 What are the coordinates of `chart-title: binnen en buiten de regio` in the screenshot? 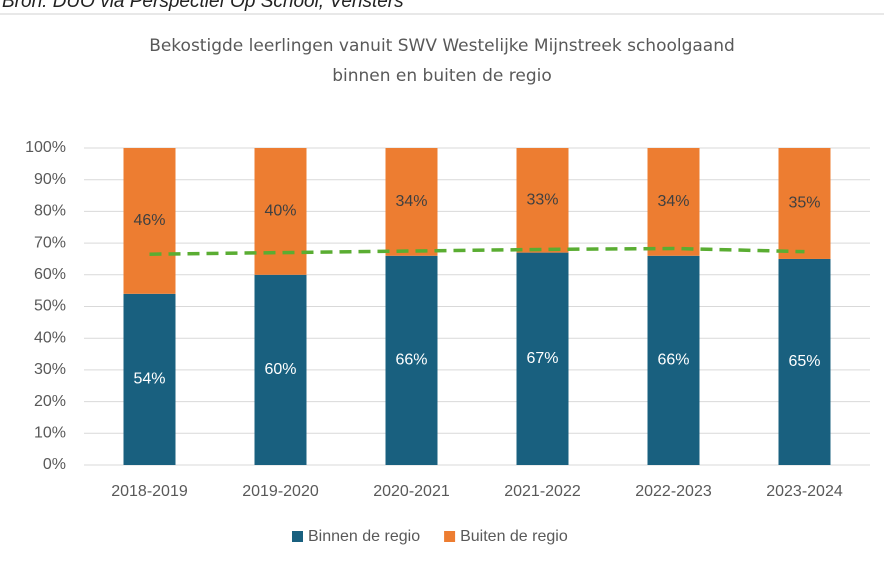 It's located at (442, 76).